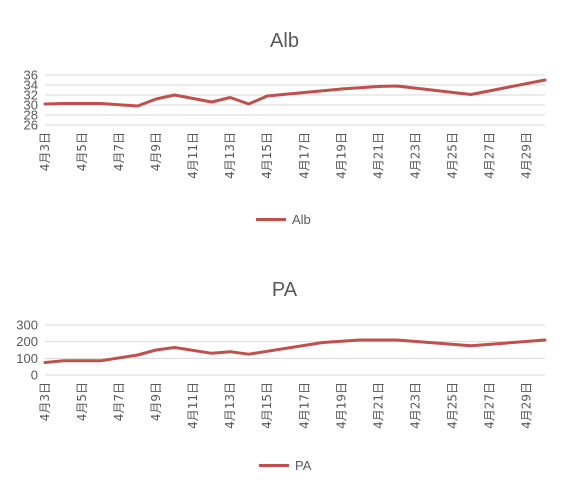 This screenshot has height=503, width=569. What do you see at coordinates (341, 405) in the screenshot?
I see `pa-x-tick-label: 4月19日` at bounding box center [341, 405].